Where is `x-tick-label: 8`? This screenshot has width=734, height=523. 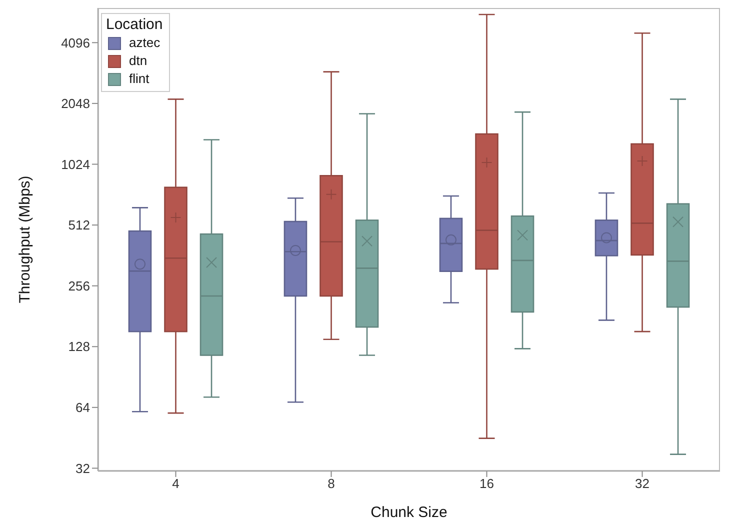
x-tick-label: 8 is located at coordinates (331, 484).